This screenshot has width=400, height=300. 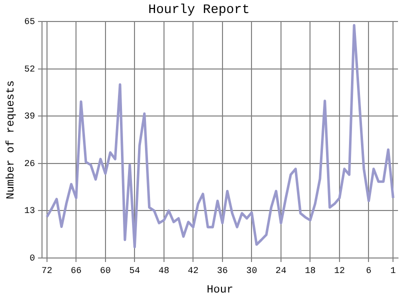 What do you see at coordinates (222, 271) in the screenshot?
I see `x-tick-label: 36` at bounding box center [222, 271].